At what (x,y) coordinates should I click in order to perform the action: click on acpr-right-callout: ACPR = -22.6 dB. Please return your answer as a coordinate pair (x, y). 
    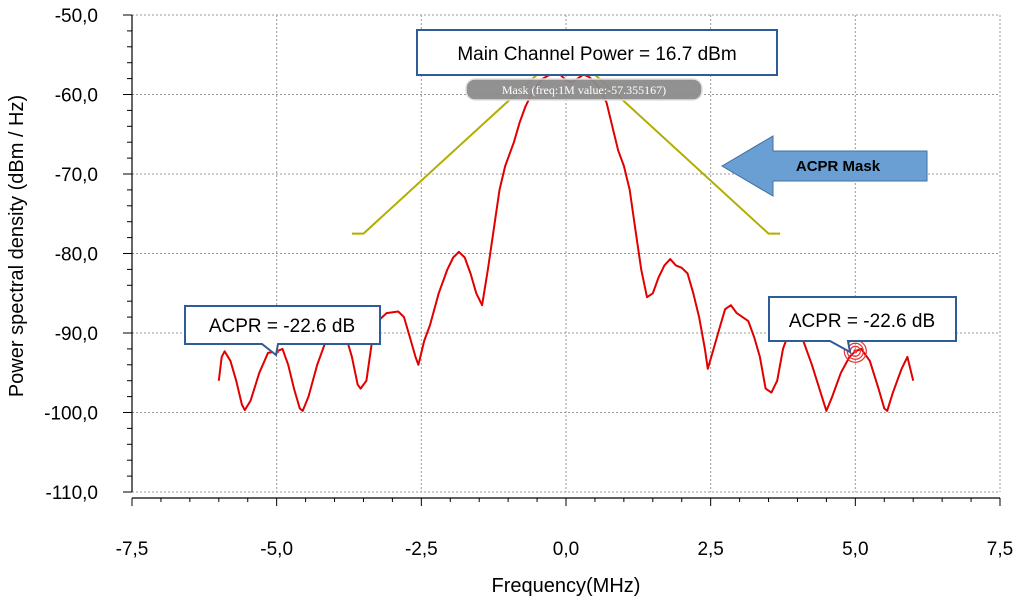
    Looking at the image, I should click on (862, 325).